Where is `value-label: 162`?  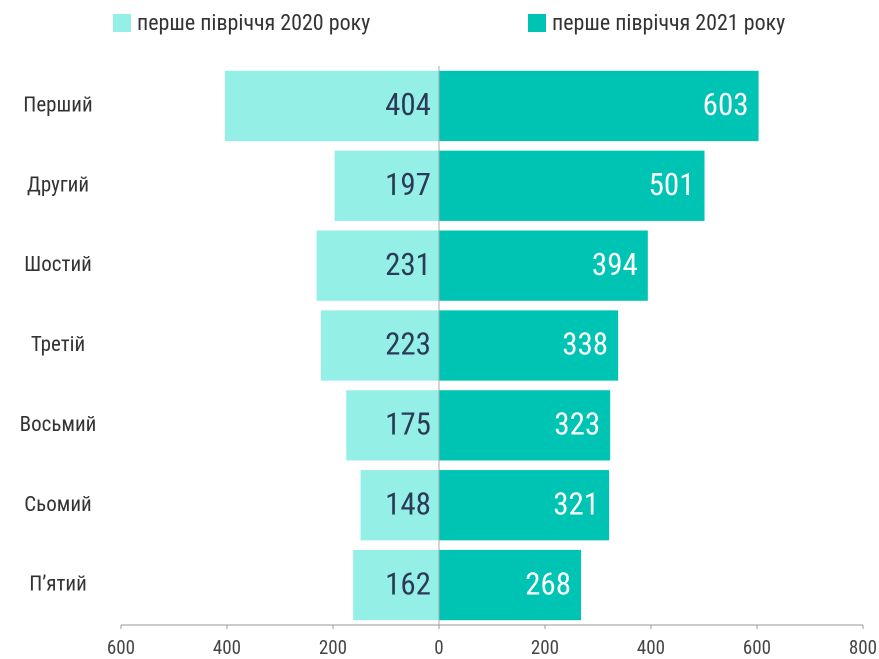 value-label: 162 is located at coordinates (408, 583).